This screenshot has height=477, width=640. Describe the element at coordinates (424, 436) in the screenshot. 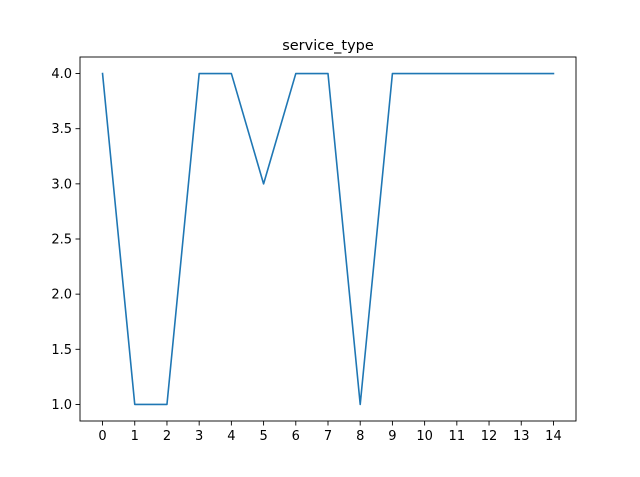

I see `x-tick-label: 10` at that location.